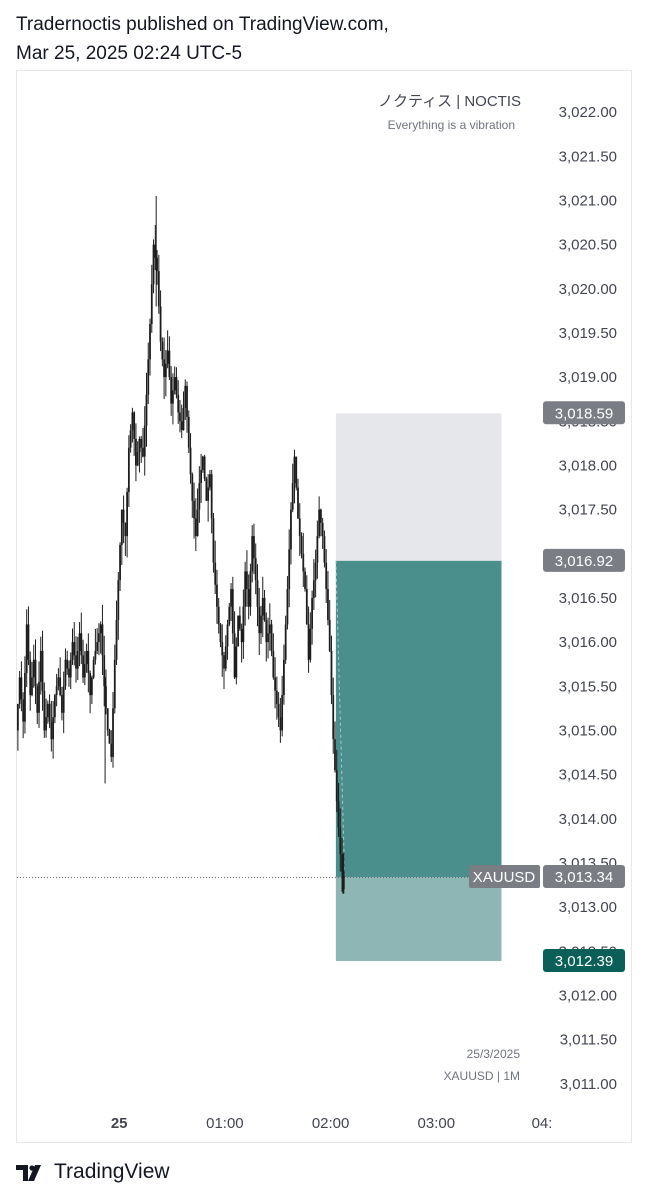 This screenshot has width=648, height=1200. Describe the element at coordinates (482, 1076) in the screenshot. I see `info-symbol-timeframe: XAUUSD | 1M` at that location.